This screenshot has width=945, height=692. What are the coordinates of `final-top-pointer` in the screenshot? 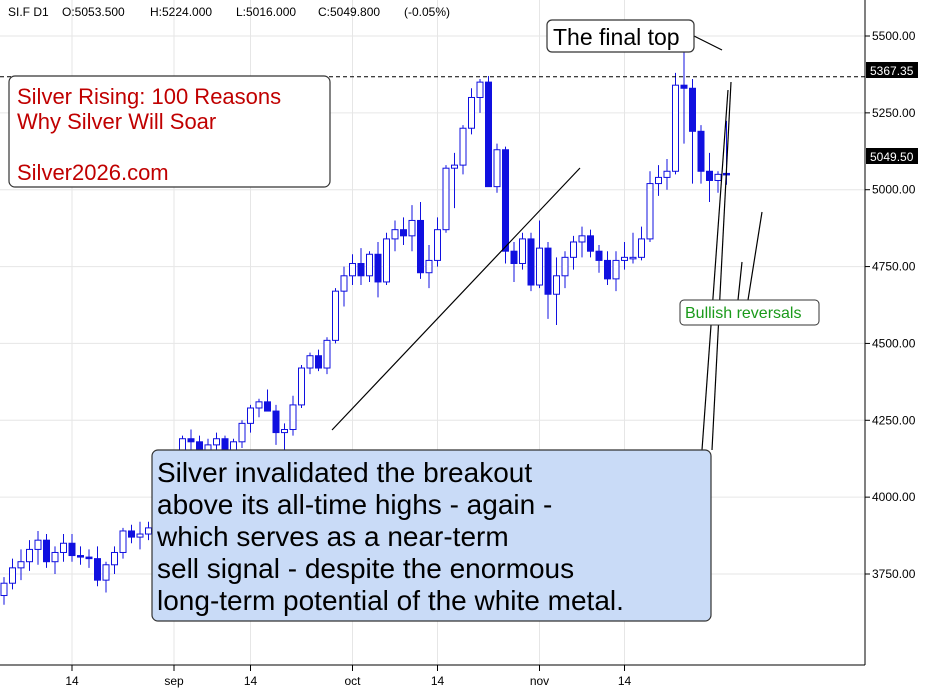 It's located at (708, 43).